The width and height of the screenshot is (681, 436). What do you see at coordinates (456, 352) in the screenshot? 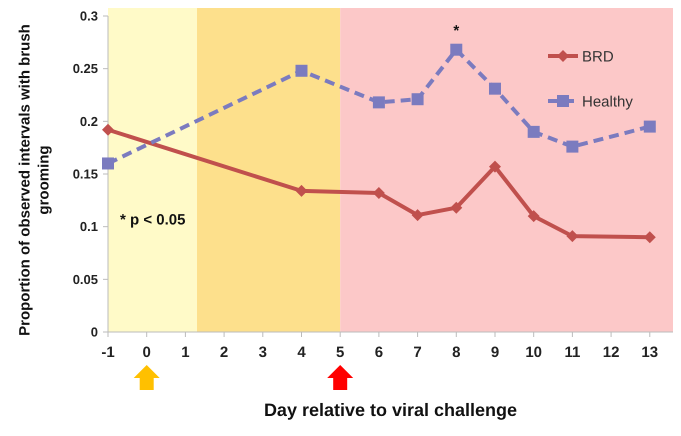
I see `x-tick-label: 8` at bounding box center [456, 352].